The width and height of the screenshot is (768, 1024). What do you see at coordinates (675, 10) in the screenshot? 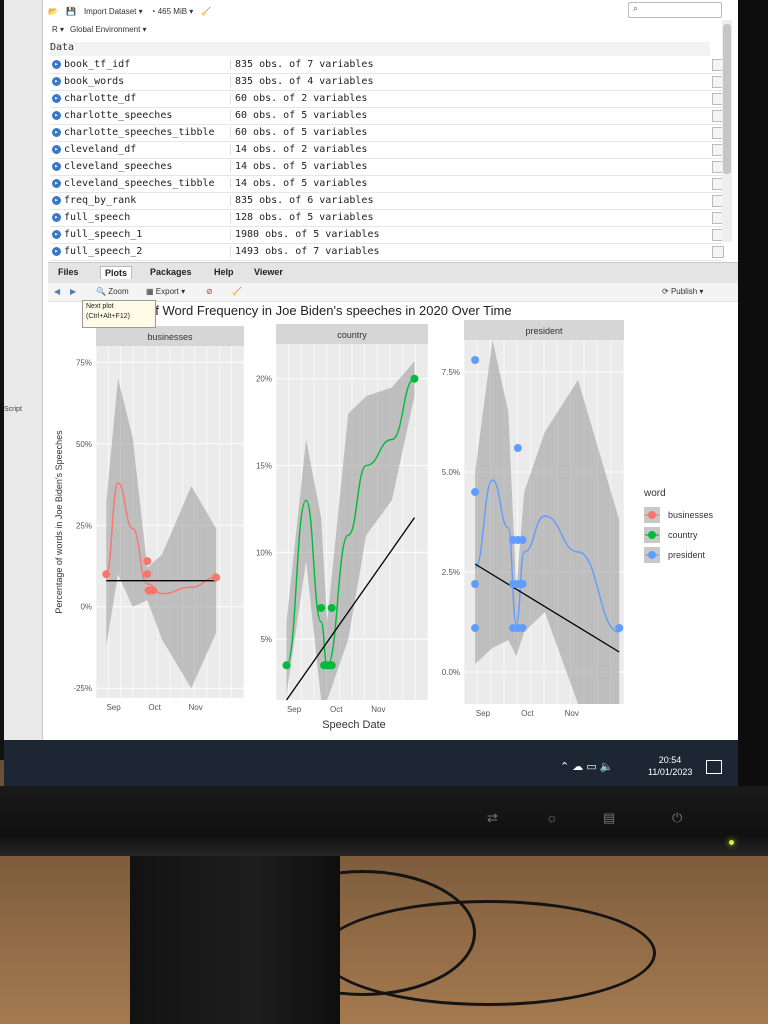
I see `search-input: ⌕` at bounding box center [675, 10].